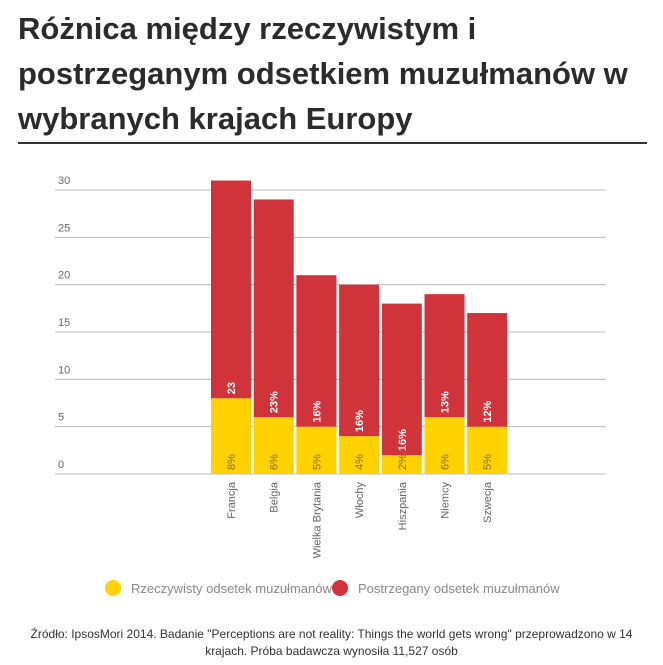  I want to click on value-label: 4%, so click(360, 462).